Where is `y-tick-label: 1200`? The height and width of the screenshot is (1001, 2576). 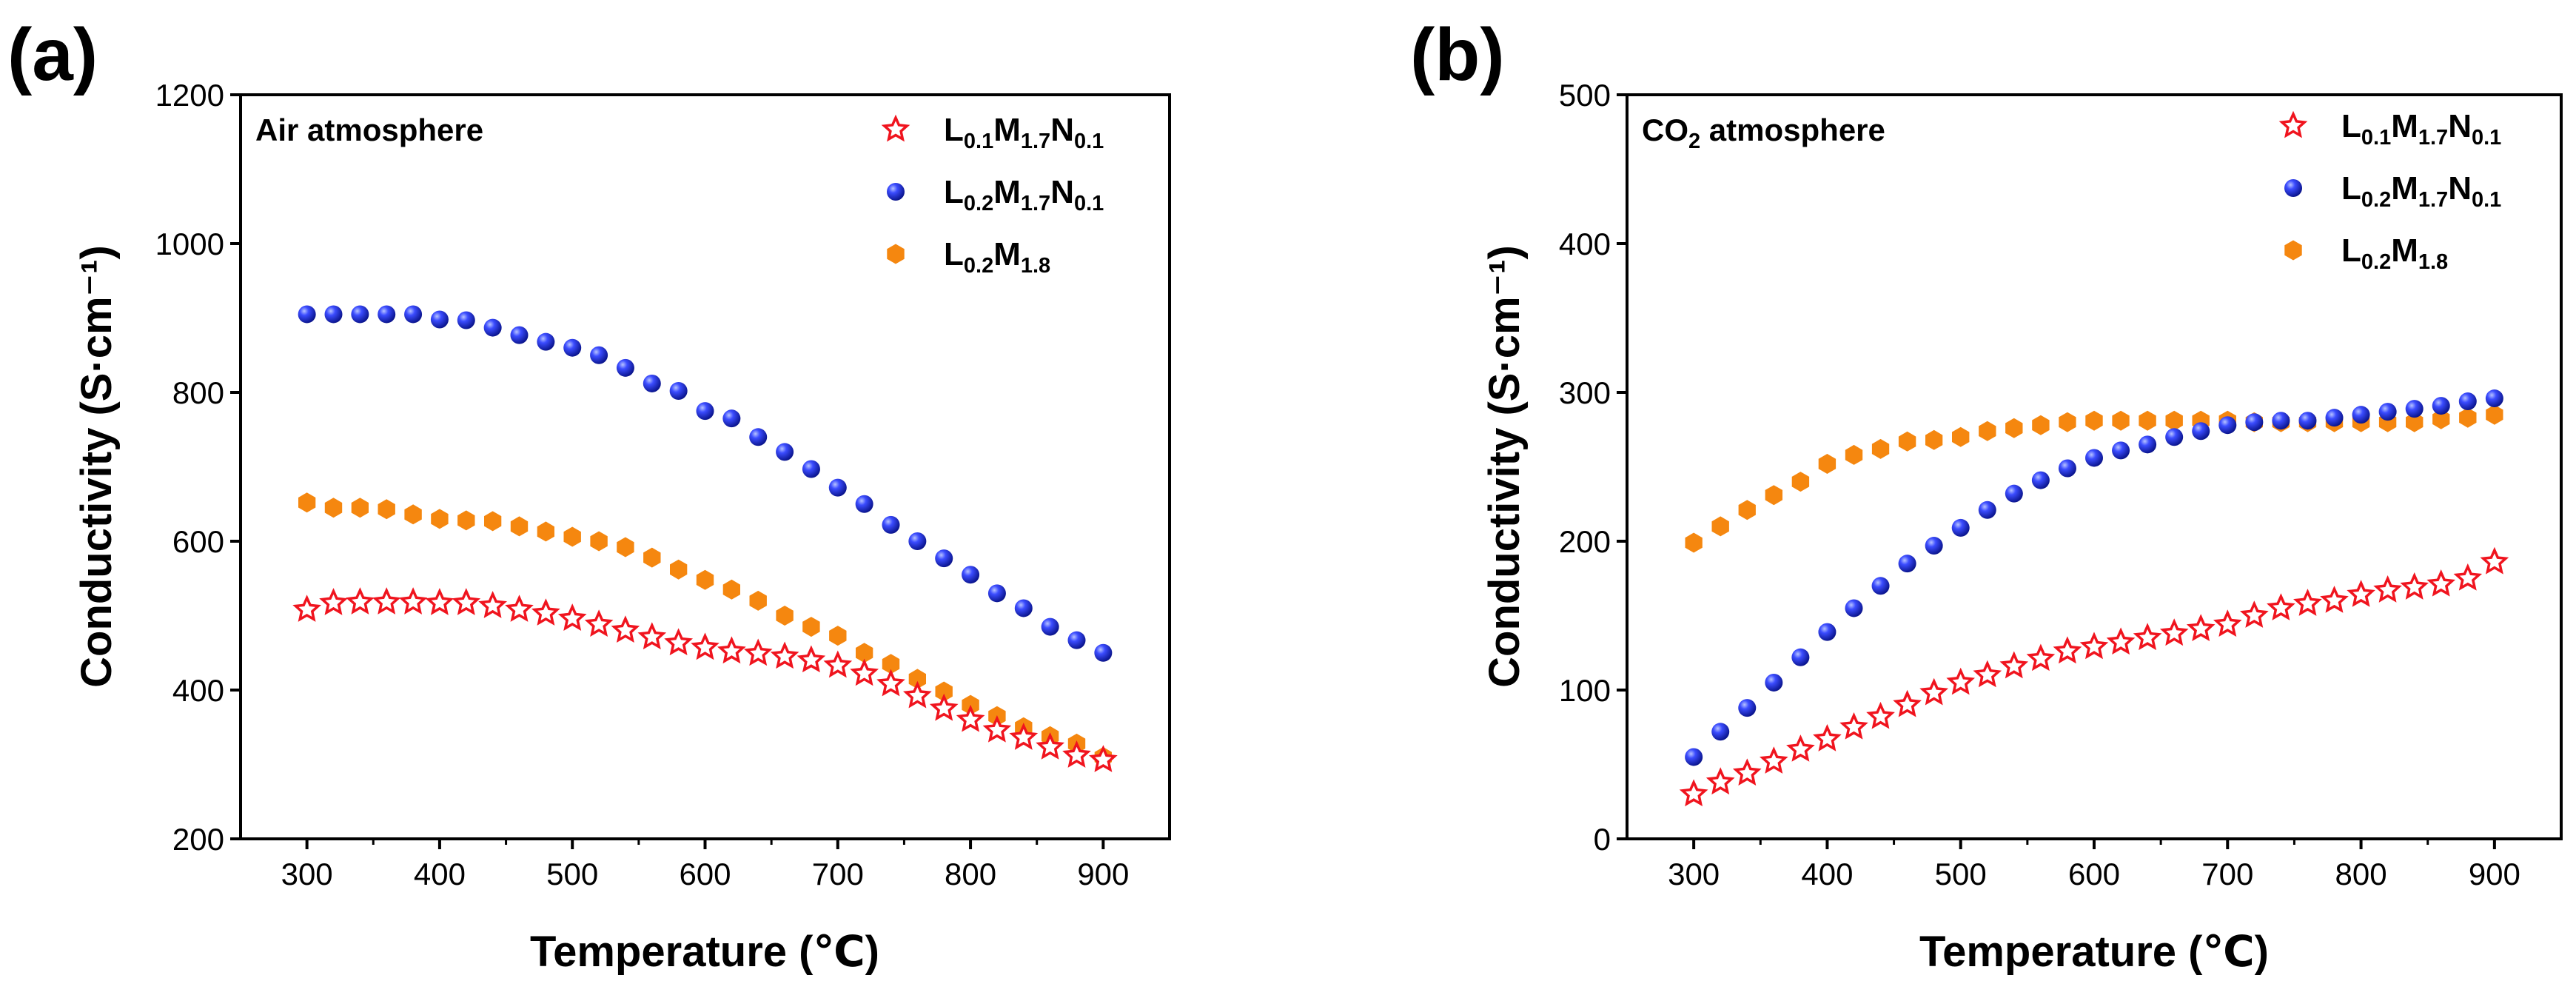
y-tick-label: 1200 is located at coordinates (189, 95).